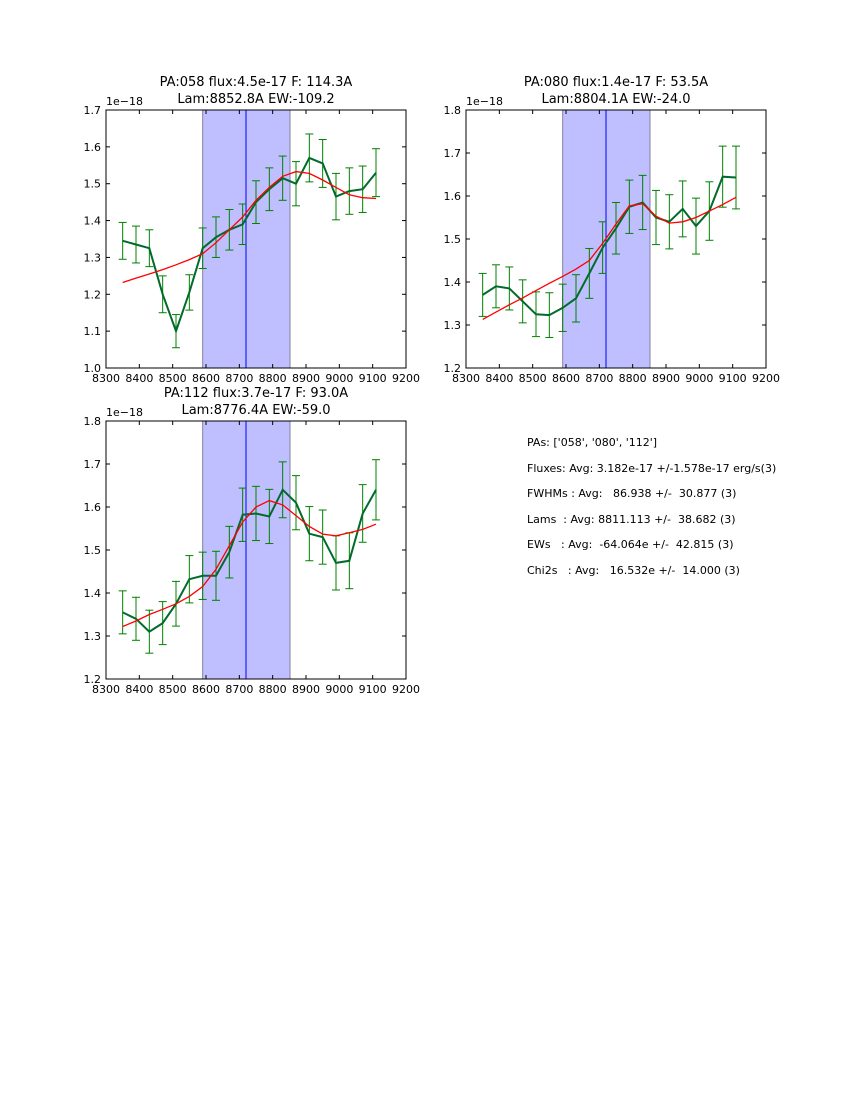 The height and width of the screenshot is (1100, 850). What do you see at coordinates (255, 99) in the screenshot?
I see `subplot-title-line2: Lam:8852.8A EW:-109.2` at bounding box center [255, 99].